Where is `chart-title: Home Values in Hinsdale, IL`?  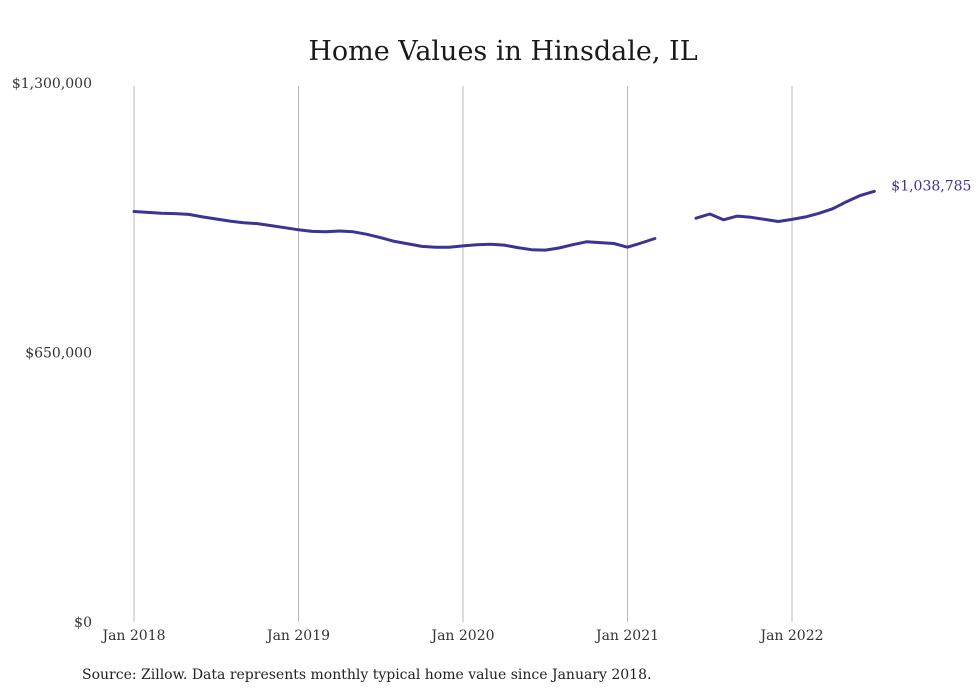 chart-title: Home Values in Hinsdale, IL is located at coordinates (502, 51).